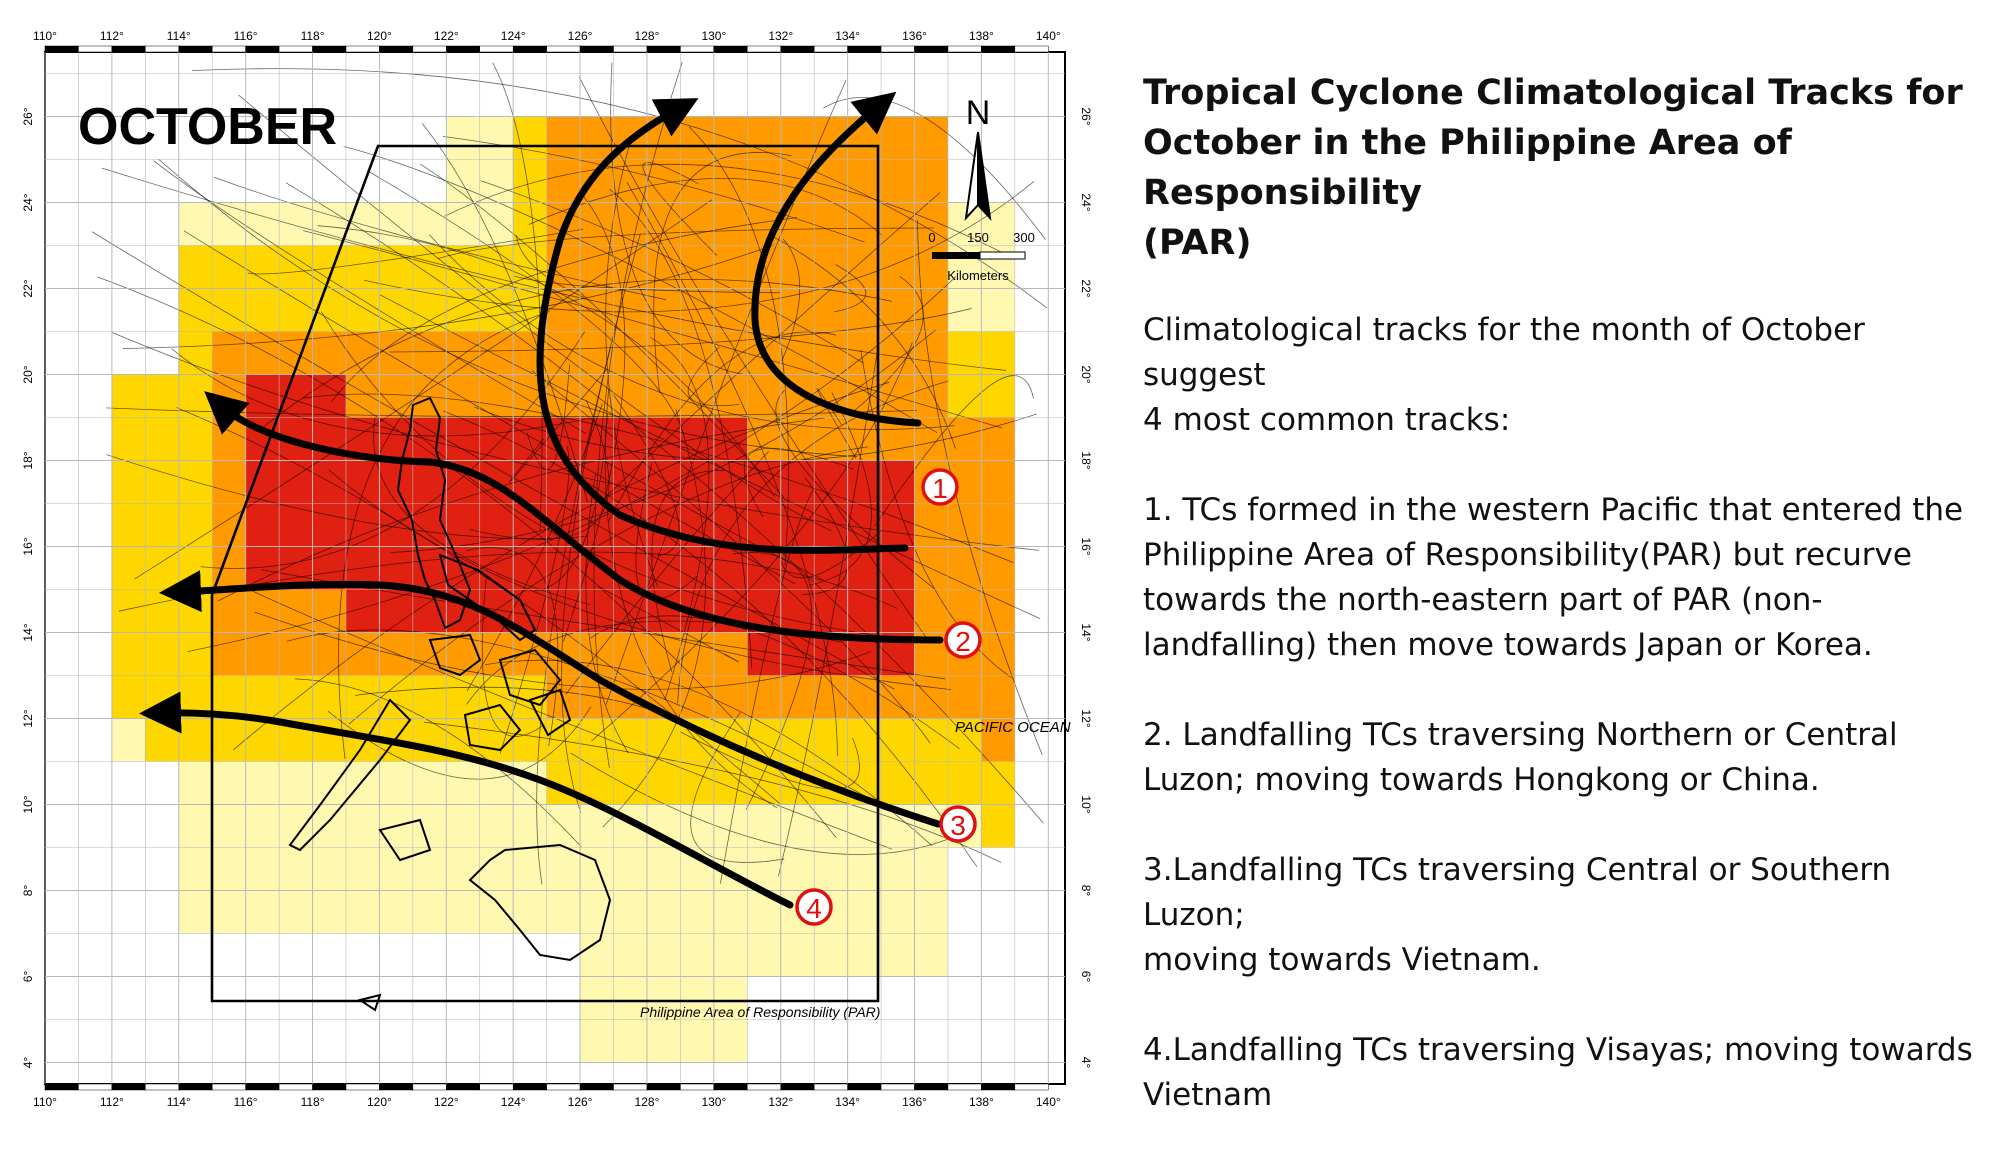 This screenshot has height=1163, width=2000. I want to click on longitude-label-bottom: 124°, so click(513, 1102).